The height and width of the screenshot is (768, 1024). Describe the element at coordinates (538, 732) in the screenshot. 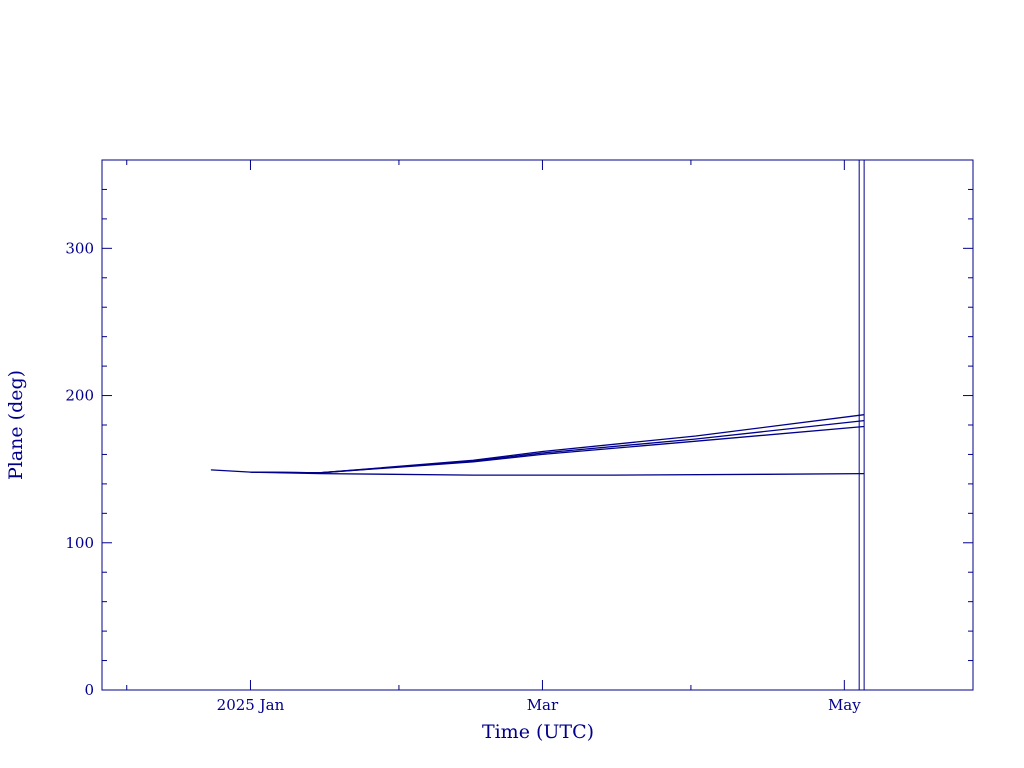

I see `x-axis-title: Time (UTC)` at that location.